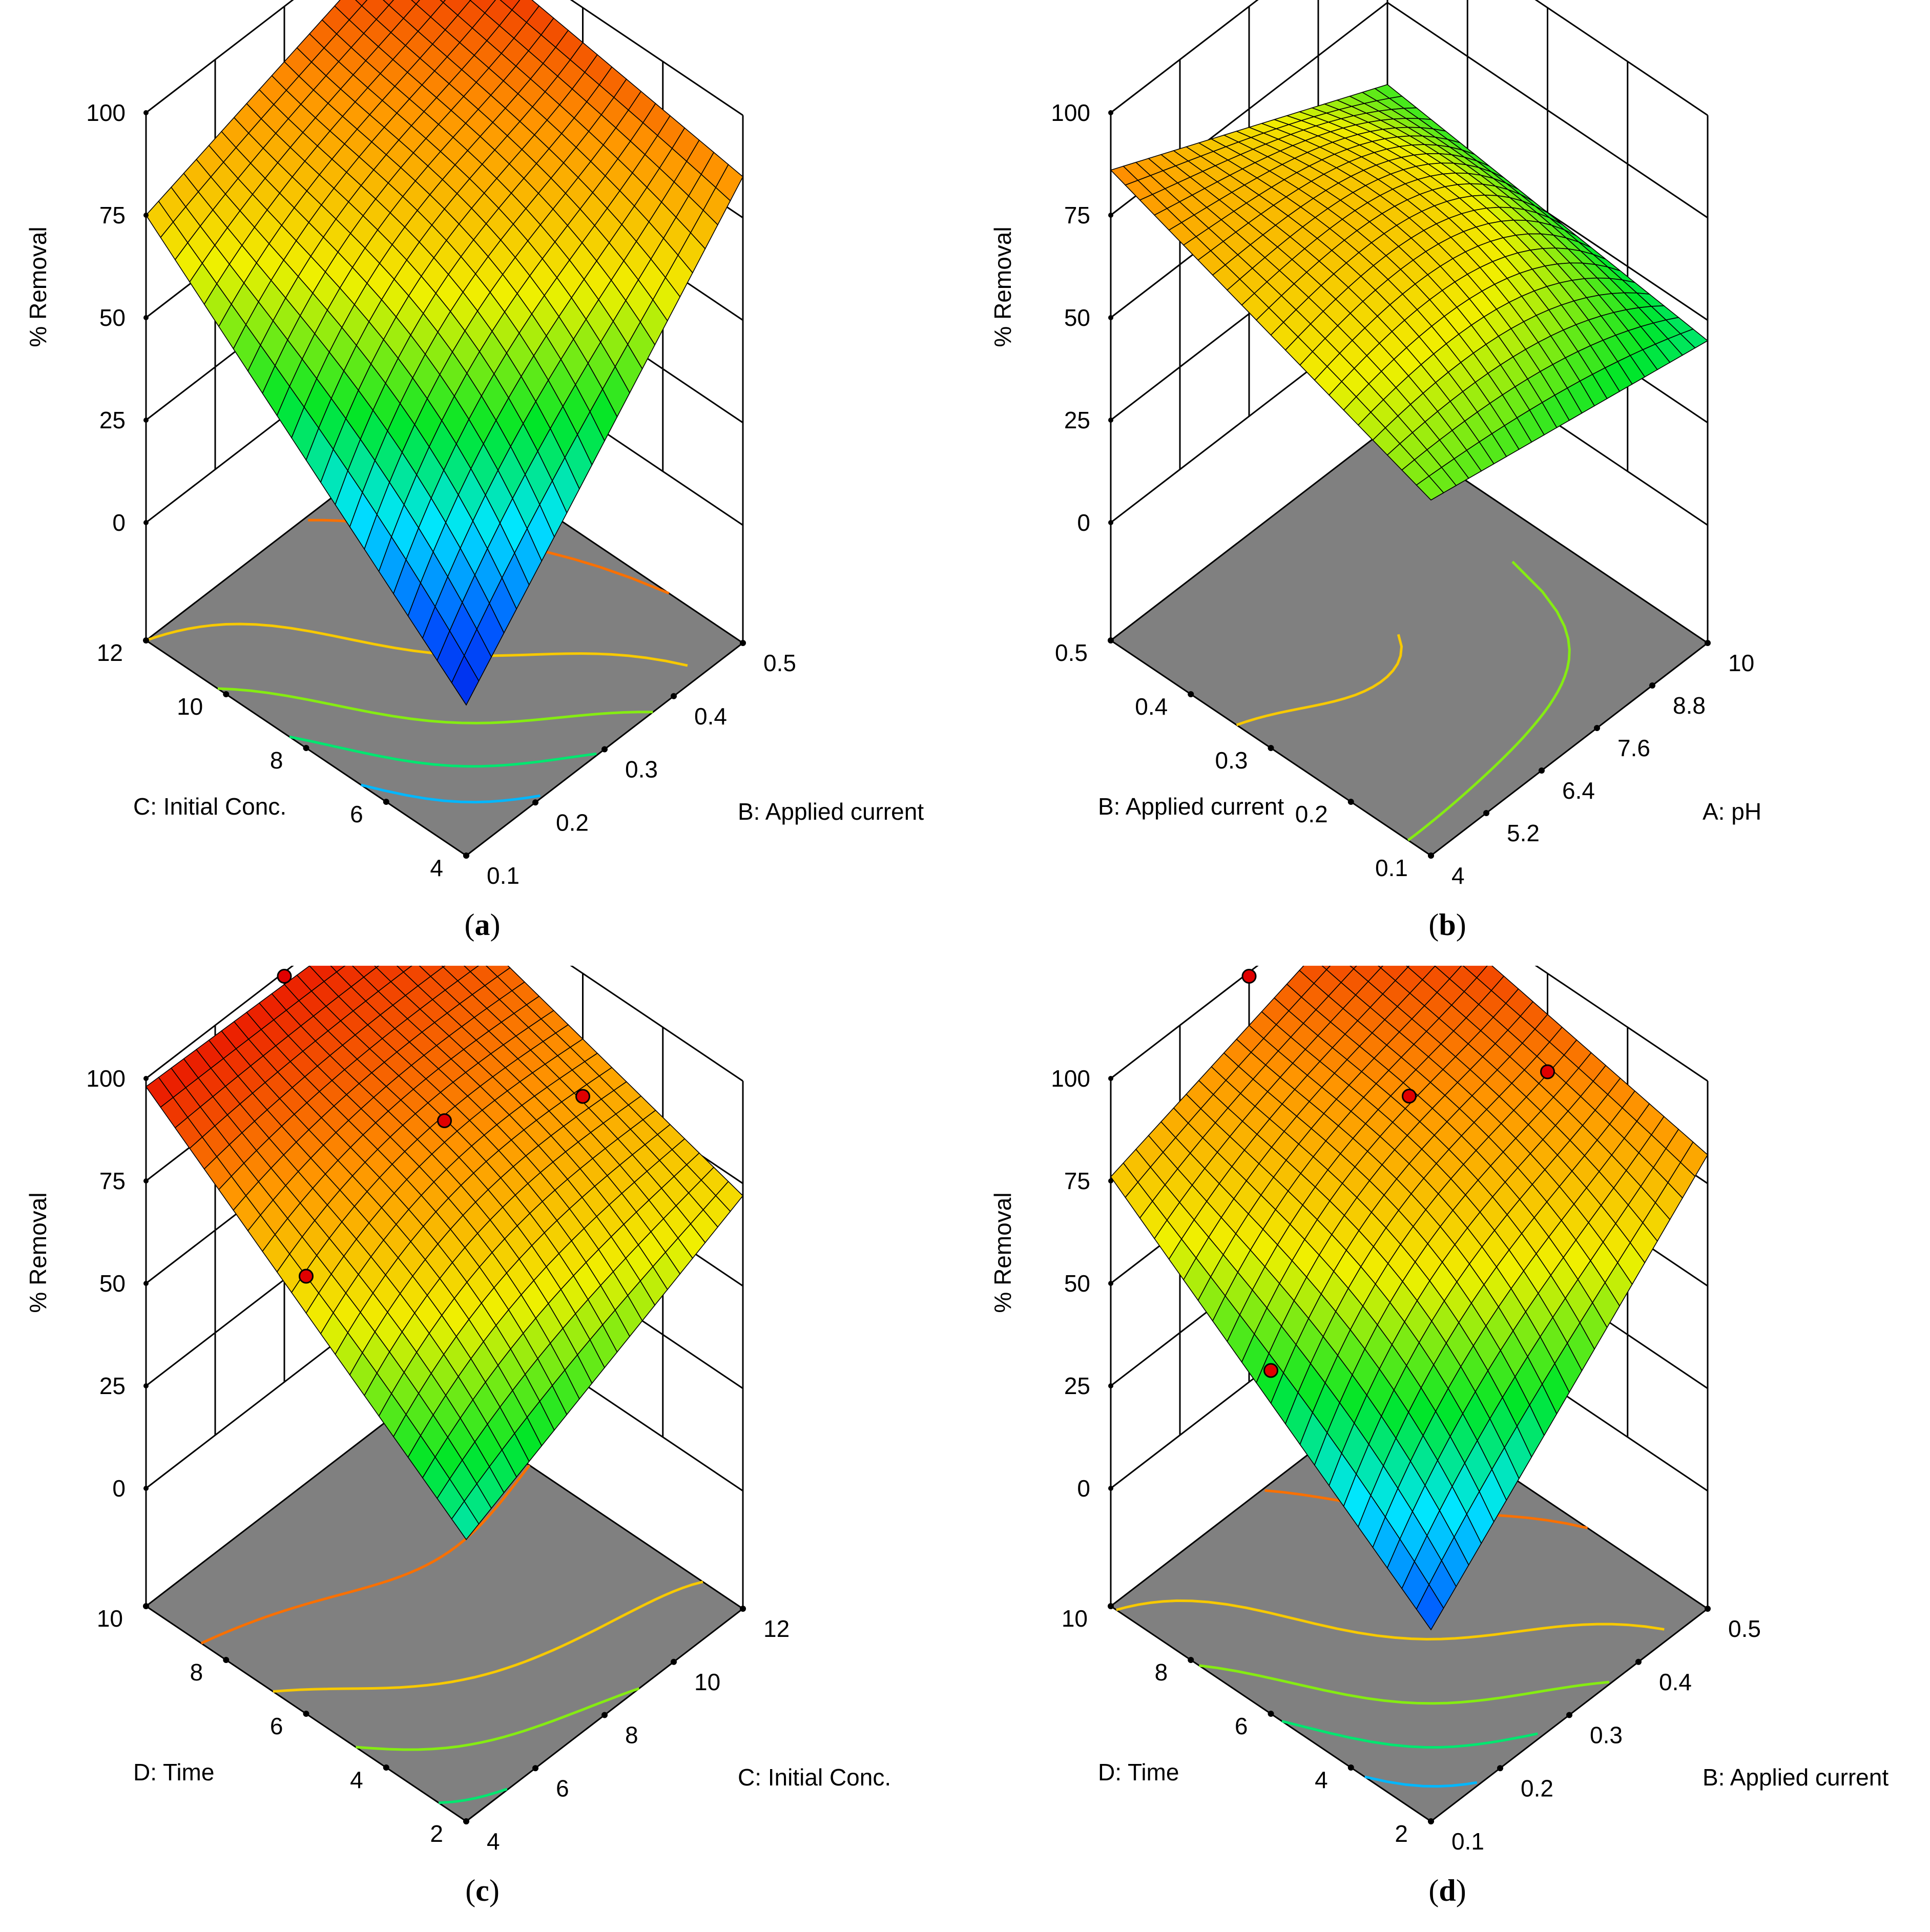  Describe the element at coordinates (1244, 759) in the screenshot. I see `y-axis: 0.1 0.2 0.3 0.4 0.5 B: Applied current` at that location.